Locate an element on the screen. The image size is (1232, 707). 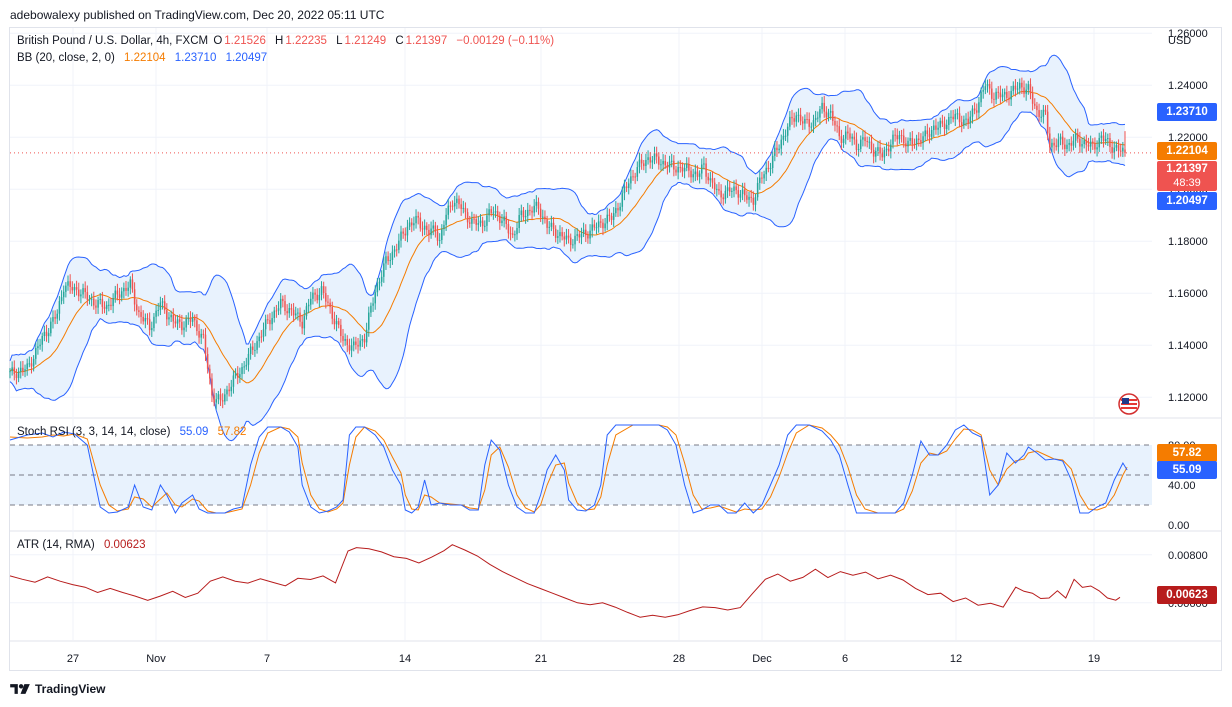
time-axis-tick: 6 is located at coordinates (845, 659).